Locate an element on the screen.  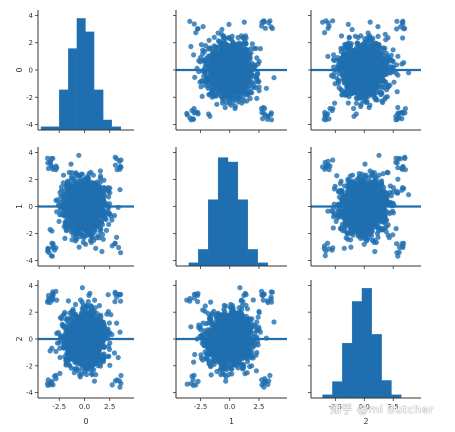
y-tick-label: -4 is located at coordinates (30, 125).